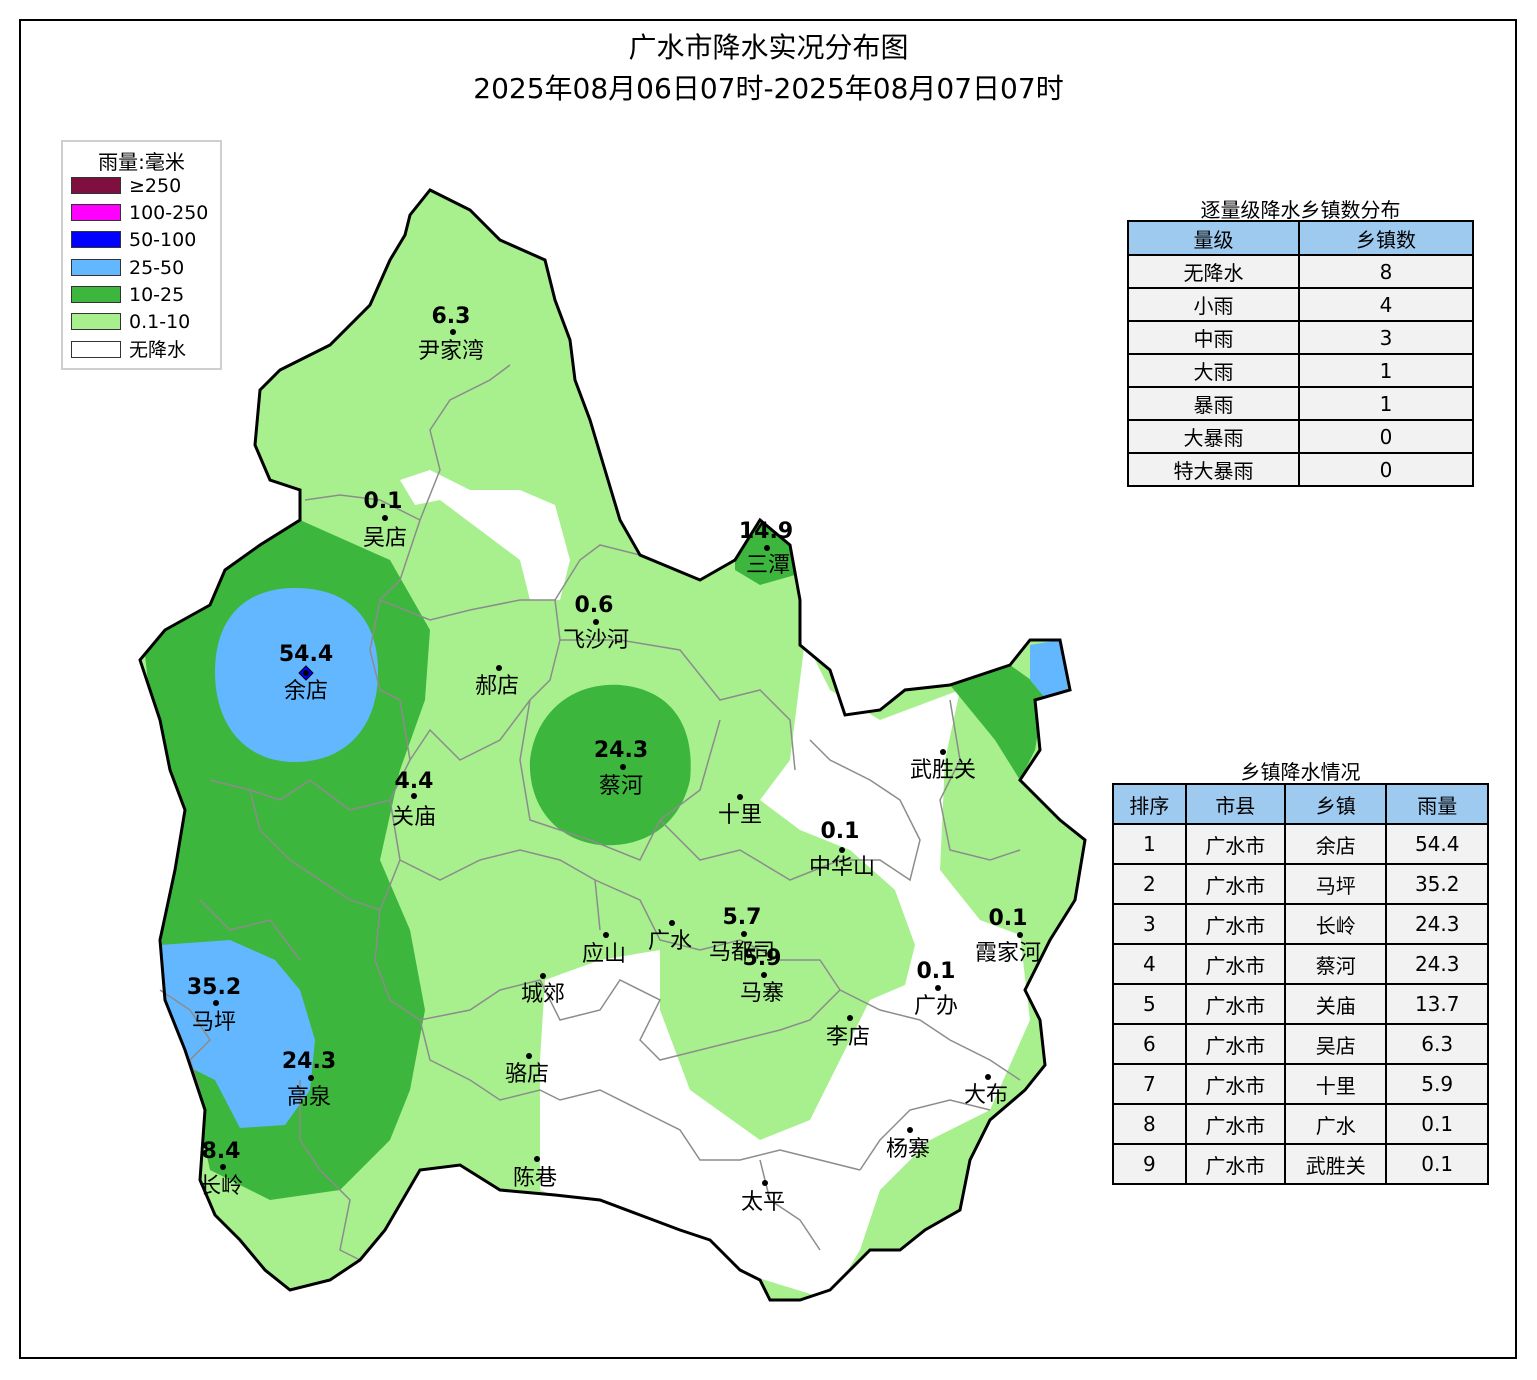 The image size is (1537, 1380). I want to click on station-yinjiawan: 6.3 尹家湾, so click(451, 334).